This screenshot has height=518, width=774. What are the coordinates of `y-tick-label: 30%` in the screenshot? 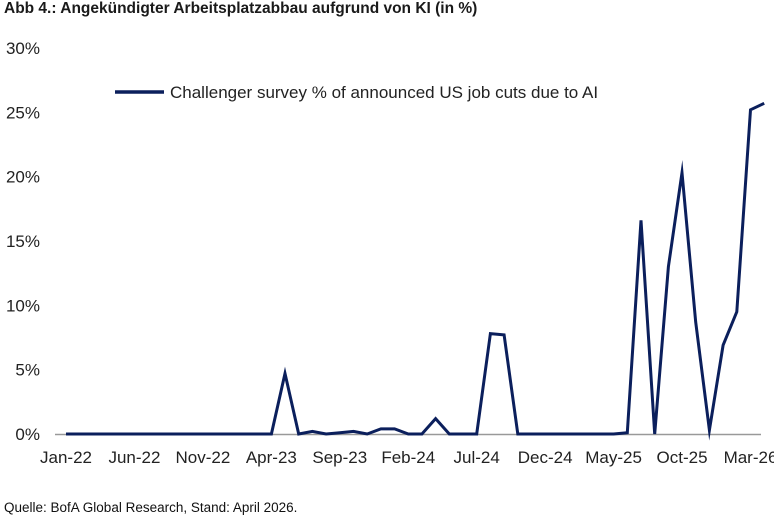 It's located at (23, 48).